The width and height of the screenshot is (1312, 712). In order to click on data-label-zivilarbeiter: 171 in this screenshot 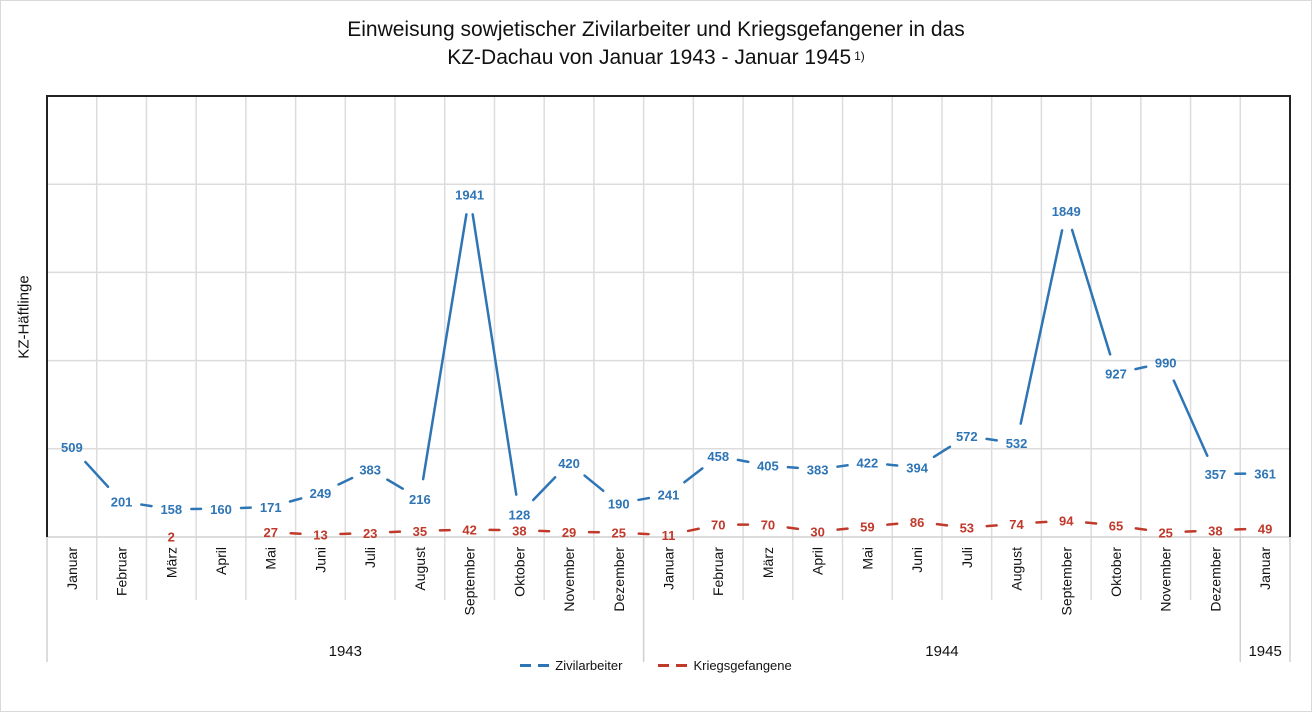, I will do `click(271, 507)`.